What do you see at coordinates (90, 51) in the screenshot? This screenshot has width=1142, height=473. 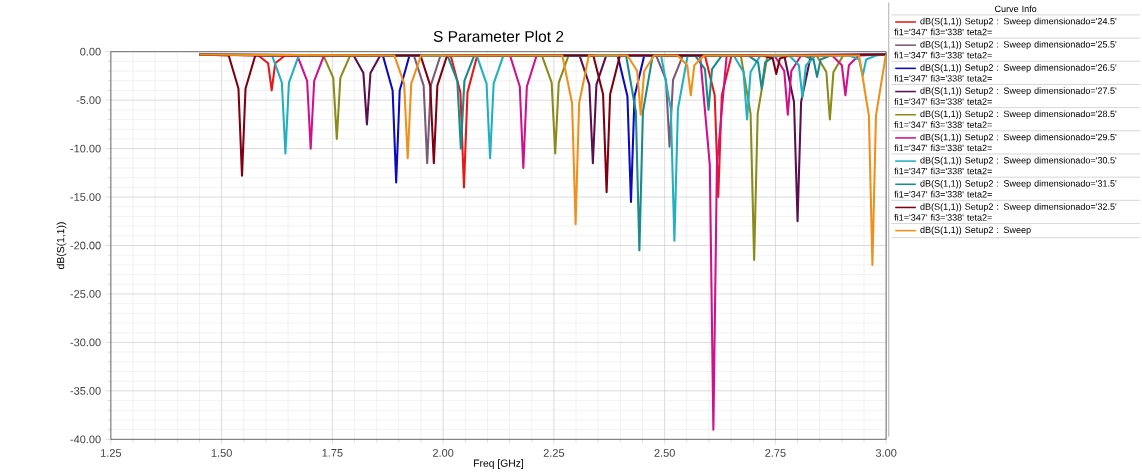 I see `y-tick-label: 0.00` at bounding box center [90, 51].